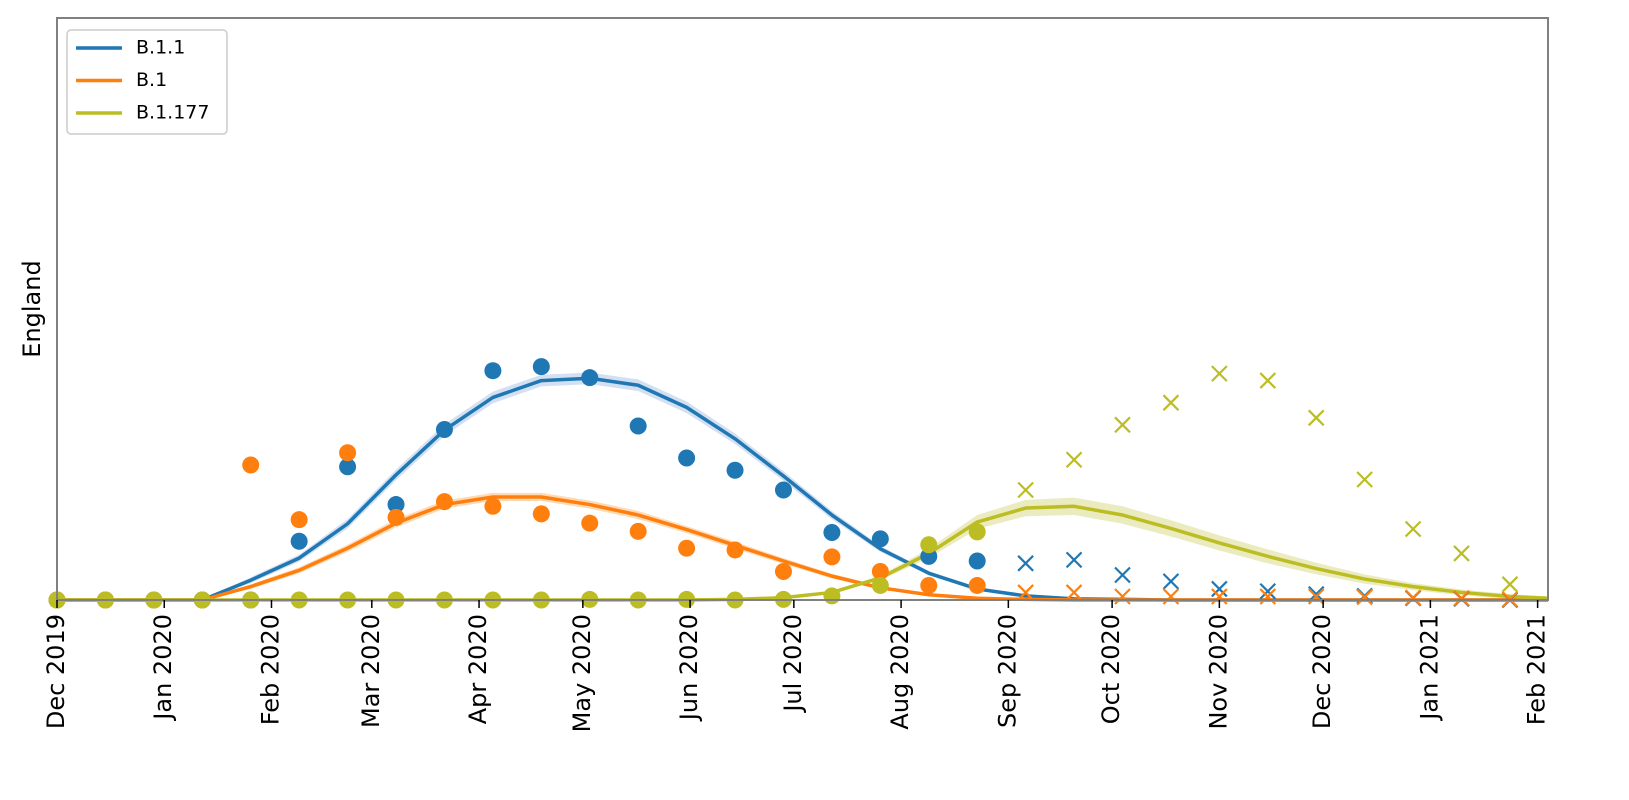 The width and height of the screenshot is (1629, 800). What do you see at coordinates (1537, 669) in the screenshot?
I see `x-tick-label-feb-2021: Feb 2021` at bounding box center [1537, 669].